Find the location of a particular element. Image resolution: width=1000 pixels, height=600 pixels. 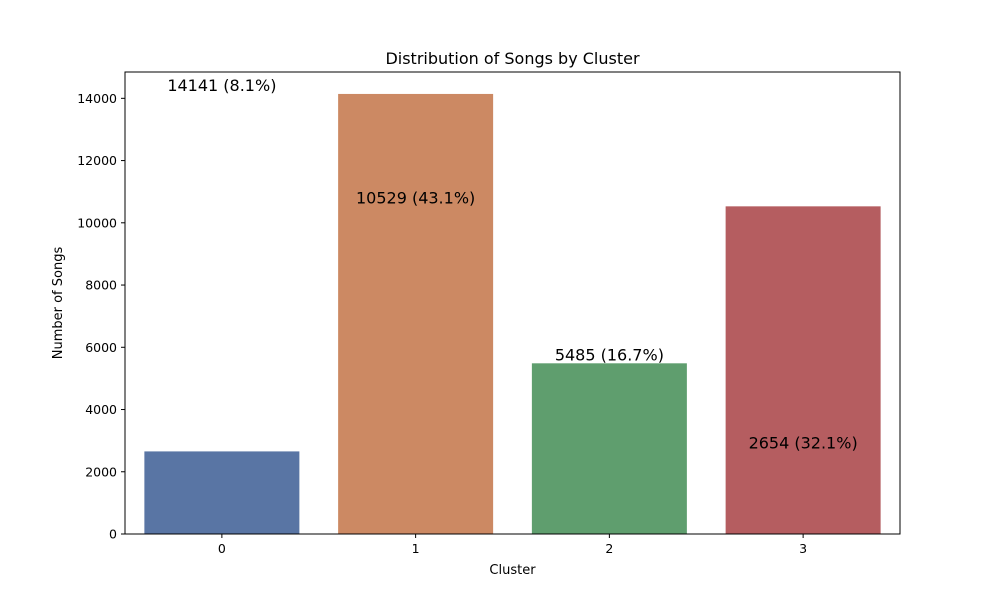

y-tick-label: 2000 is located at coordinates (101, 471).